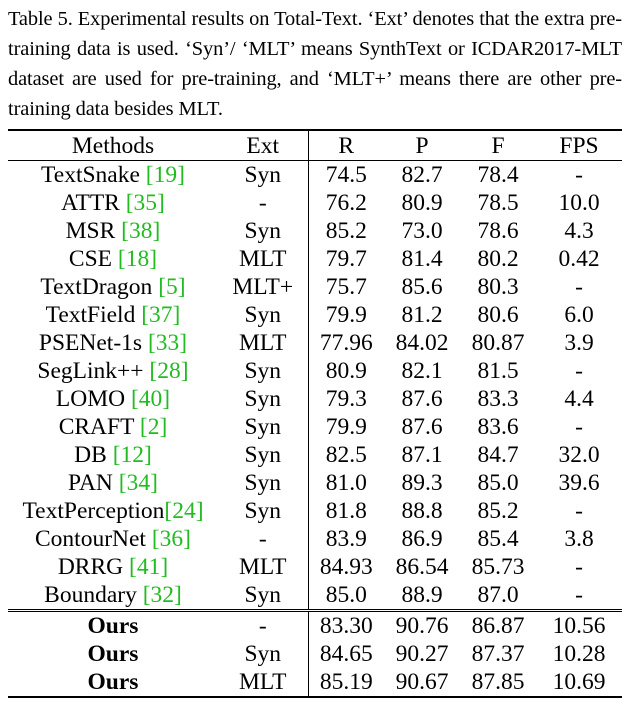  I want to click on f-cell: 78.5, so click(498, 203).